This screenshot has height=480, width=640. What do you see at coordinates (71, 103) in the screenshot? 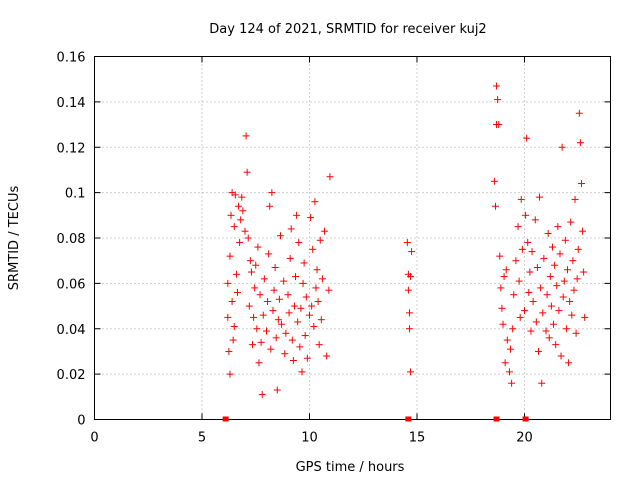
I see `y-tick-label: 0.14` at bounding box center [71, 103].